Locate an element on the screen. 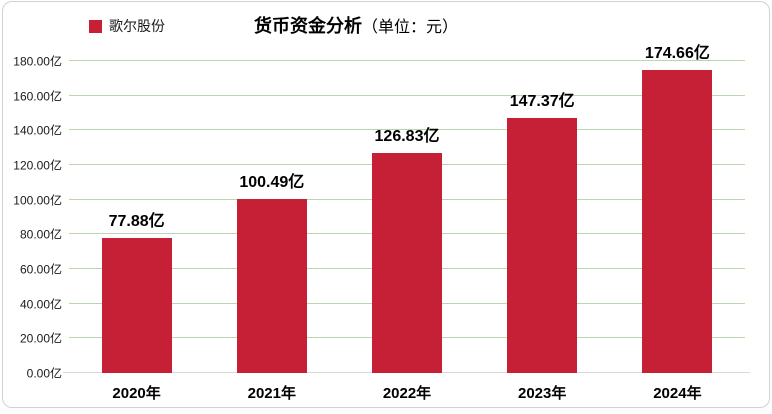 Image resolution: width=772 pixels, height=414 pixels. y-tick-label: 180.00亿 is located at coordinates (37, 61).